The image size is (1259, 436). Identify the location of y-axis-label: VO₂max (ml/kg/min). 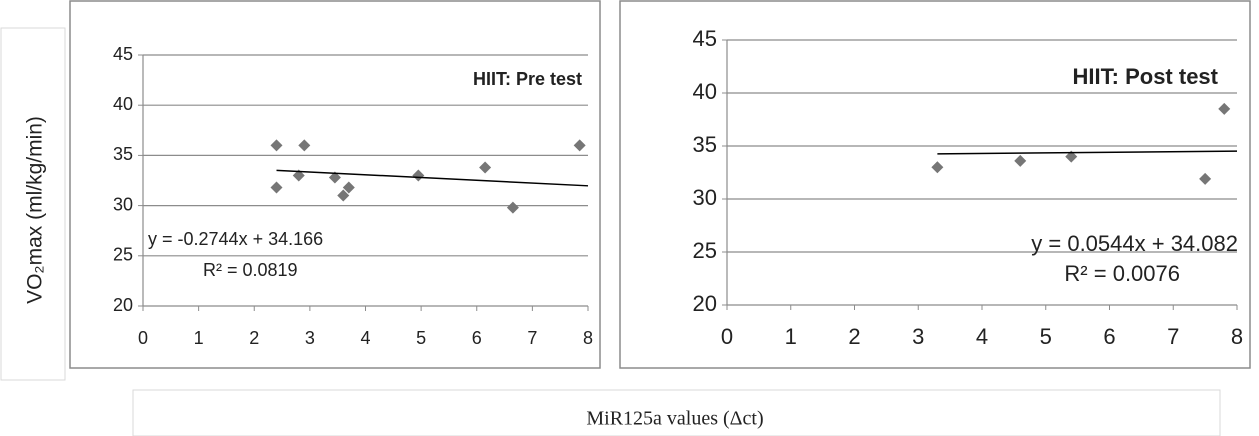
(35, 210).